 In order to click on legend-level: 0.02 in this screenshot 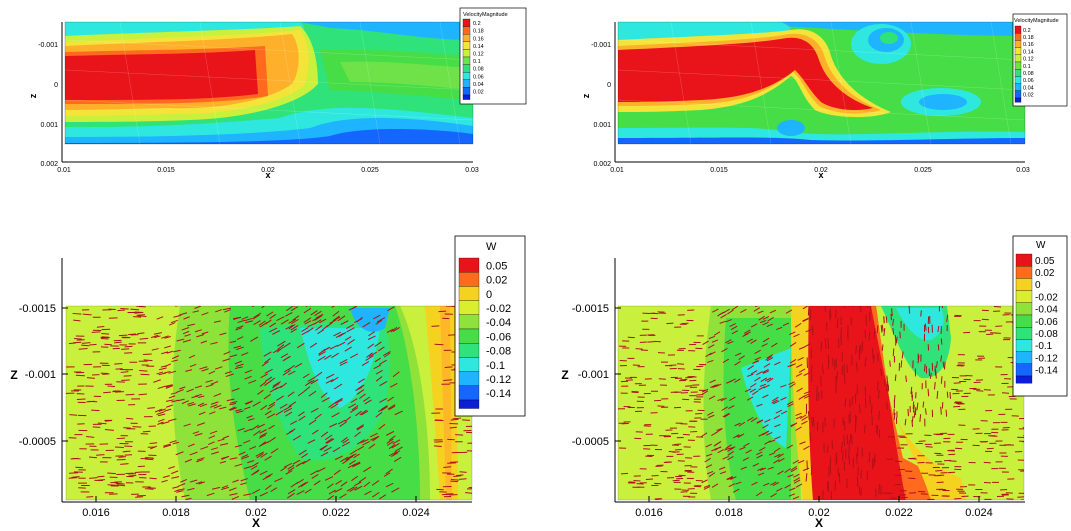, I will do `click(496, 281)`.